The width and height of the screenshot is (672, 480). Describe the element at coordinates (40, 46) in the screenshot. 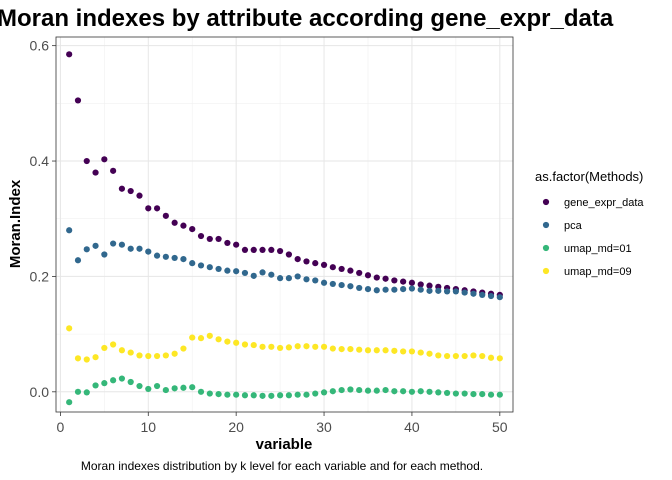

I see `y-tick-label: 0.6` at that location.